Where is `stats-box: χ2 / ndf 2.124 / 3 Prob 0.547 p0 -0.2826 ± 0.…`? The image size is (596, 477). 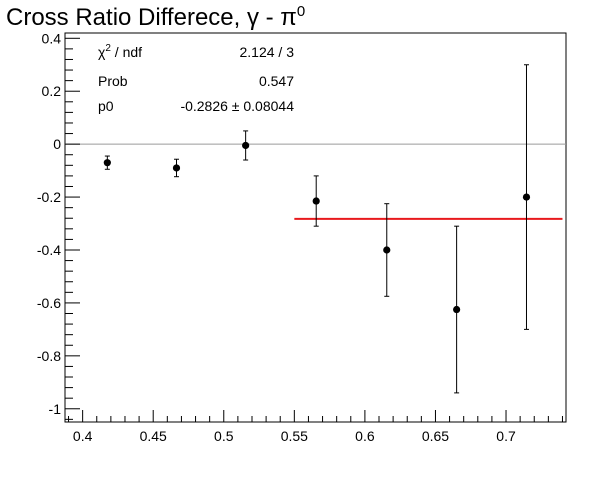 stats-box: χ2 / ndf 2.124 / 3 Prob 0.547 p0 -0.2826 ± 0.… is located at coordinates (196, 78).